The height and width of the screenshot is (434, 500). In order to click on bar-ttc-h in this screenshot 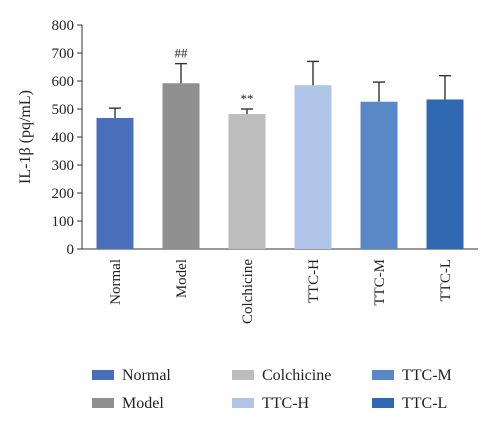, I will do `click(313, 167)`.